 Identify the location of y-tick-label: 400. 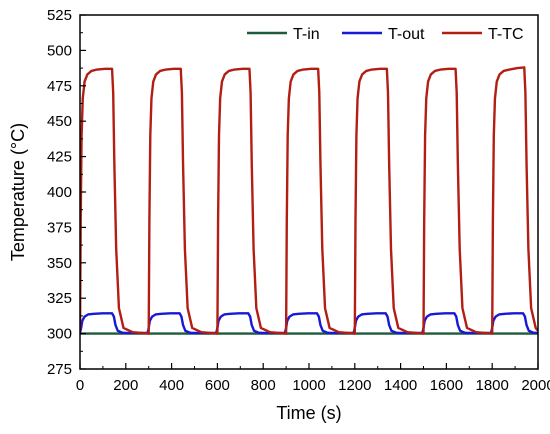
(59, 192).